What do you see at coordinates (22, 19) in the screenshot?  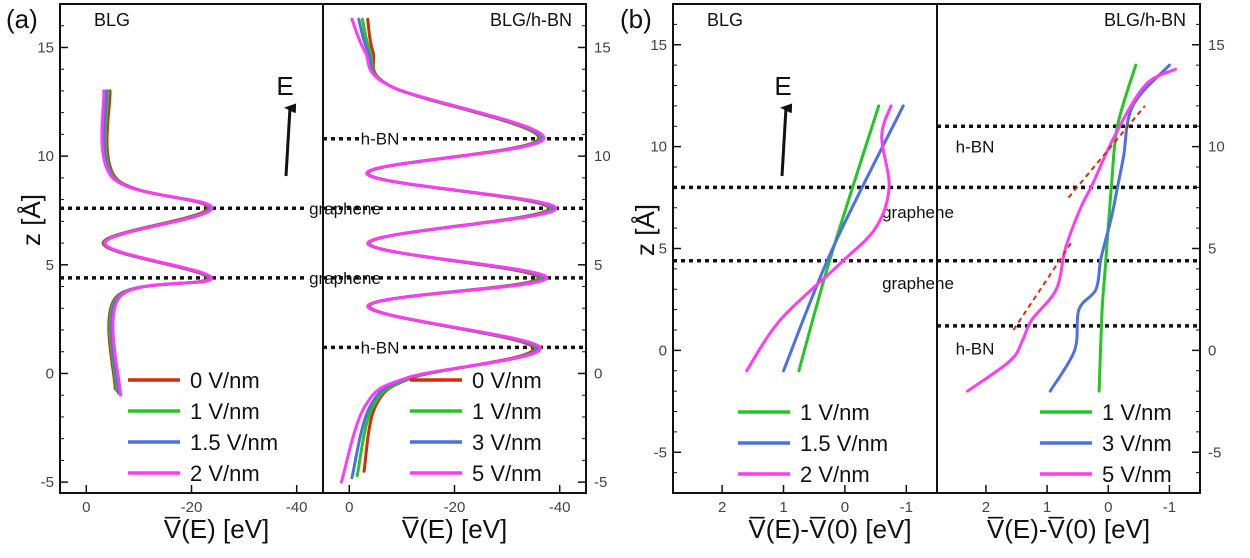 I see `panel-label-a: (a)` at bounding box center [22, 19].